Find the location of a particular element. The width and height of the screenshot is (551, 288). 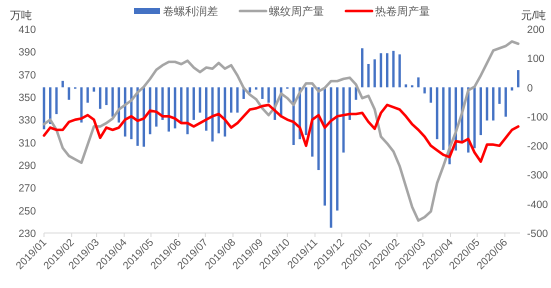

y2-axis-title: 元/吨 is located at coordinates (533, 15).